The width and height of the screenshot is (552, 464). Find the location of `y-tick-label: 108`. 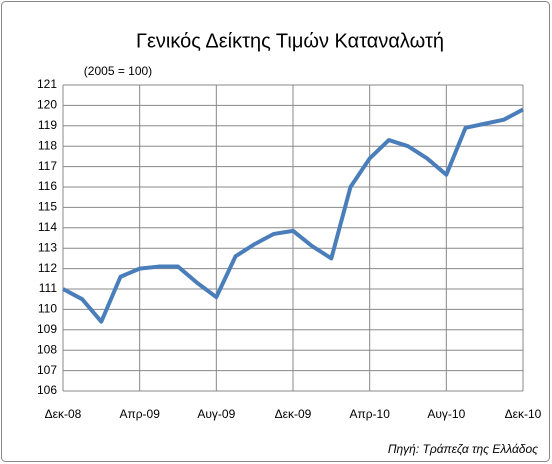

y-tick-label: 108 is located at coordinates (47, 349).